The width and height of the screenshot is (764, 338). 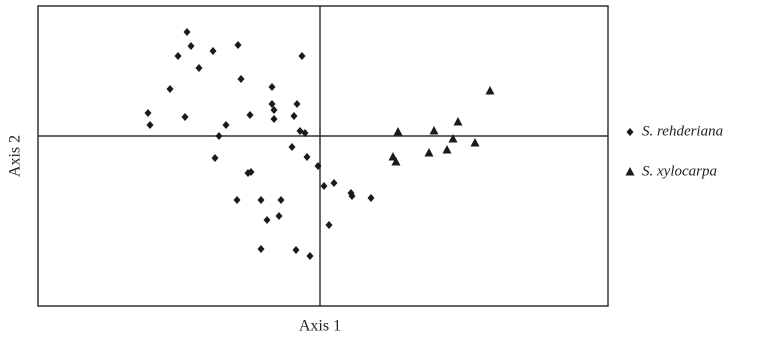 I want to click on x-axis-label: Axis 1, so click(x=320, y=326).